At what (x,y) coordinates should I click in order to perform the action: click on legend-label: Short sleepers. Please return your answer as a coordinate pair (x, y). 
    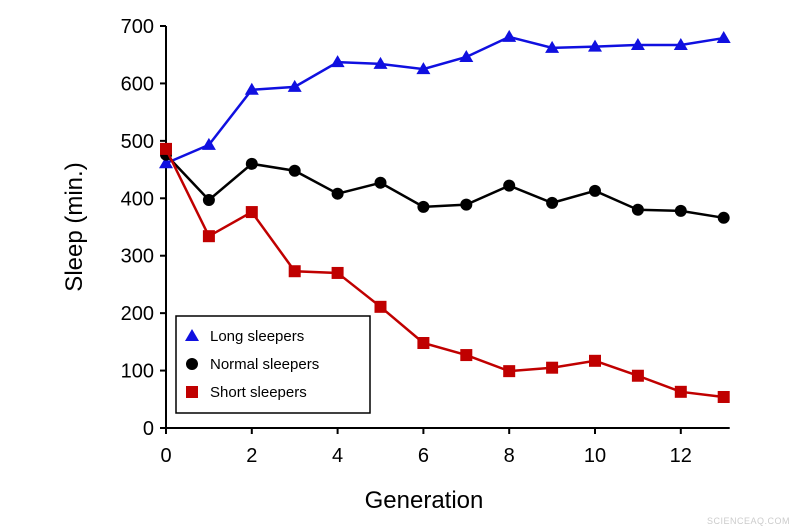
    Looking at the image, I should click on (258, 392).